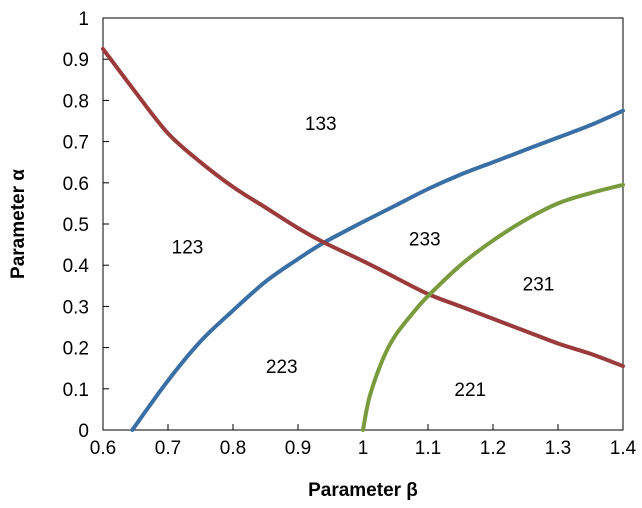  I want to click on x-tick-label: 0.8, so click(233, 448).